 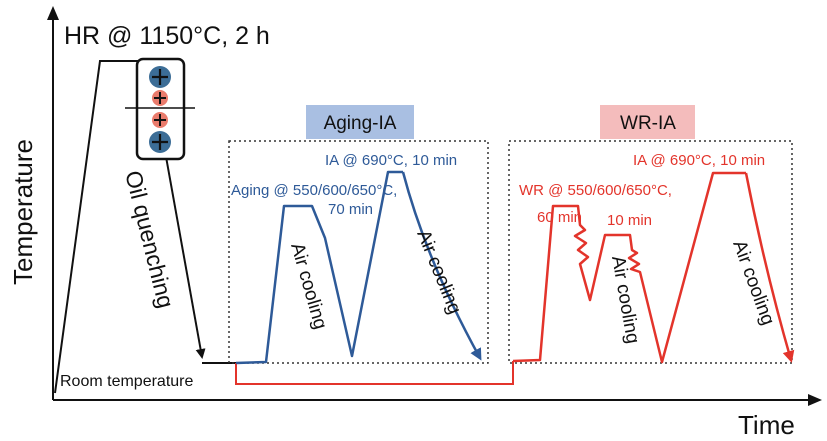 I want to click on wr-ia-curve, so click(x=629, y=267).